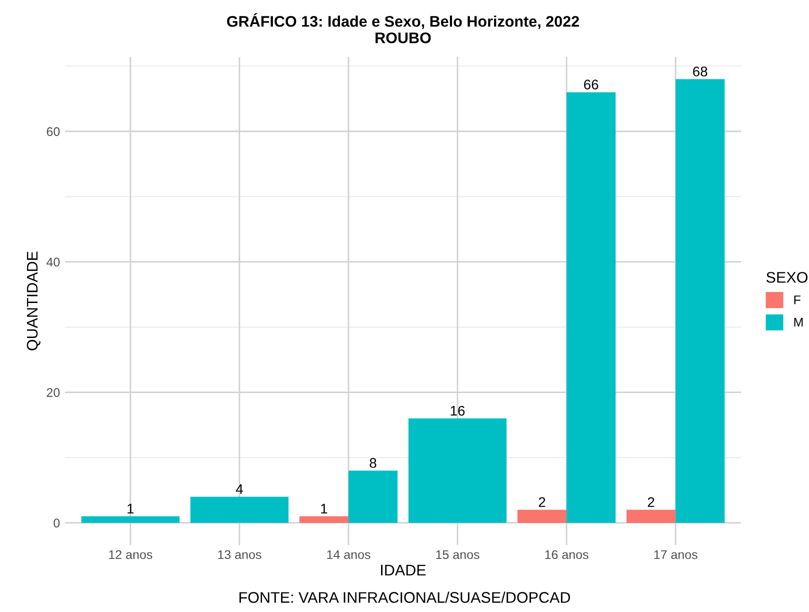 Image resolution: width=809 pixels, height=612 pixels. What do you see at coordinates (53, 131) in the screenshot?
I see `y-tick-label: 60` at bounding box center [53, 131].